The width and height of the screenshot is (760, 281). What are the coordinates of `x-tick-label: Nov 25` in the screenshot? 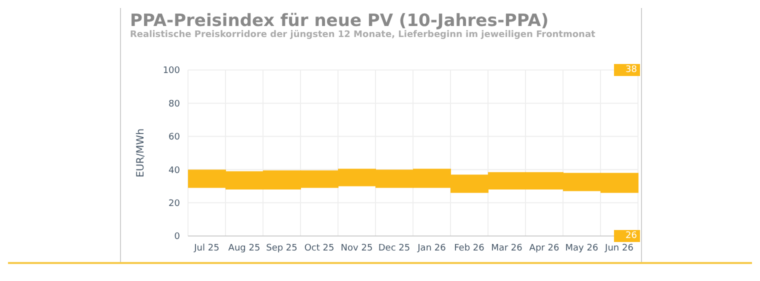 It's located at (356, 248).